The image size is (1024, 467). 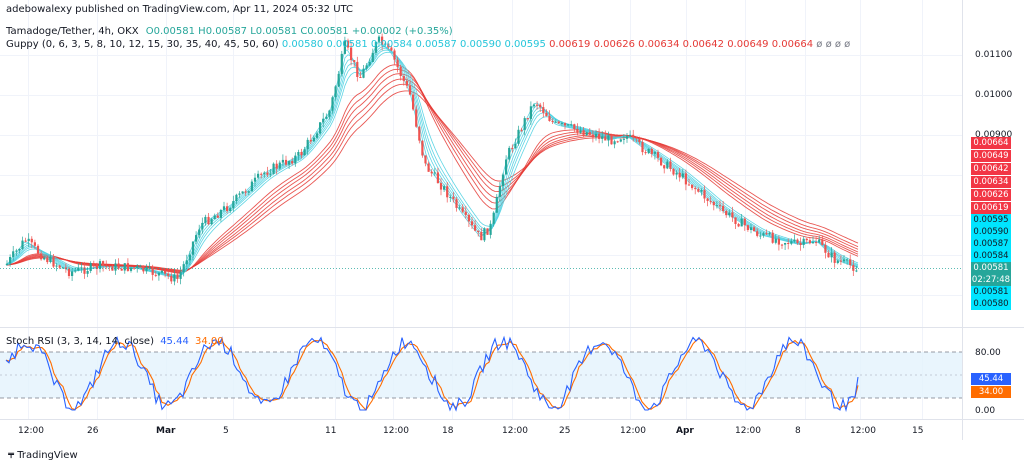 I want to click on time-tick: 11, so click(x=331, y=431).